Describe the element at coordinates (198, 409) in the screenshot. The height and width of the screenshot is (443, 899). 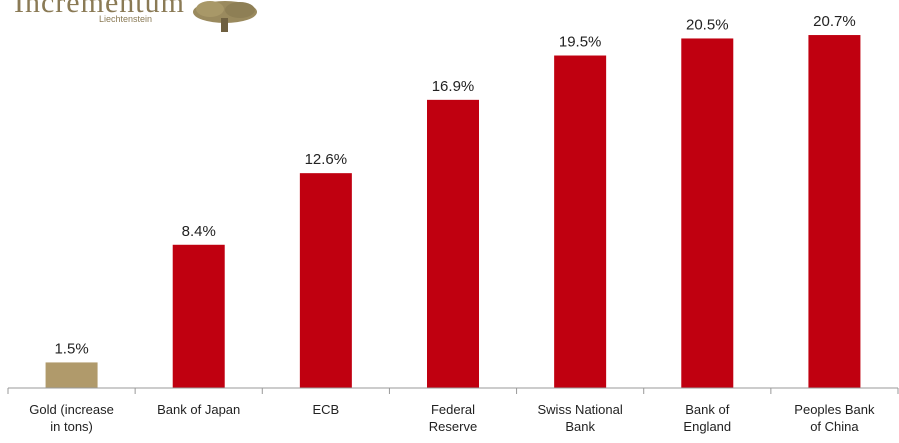
I see `category-label-1: Bank of Japan` at that location.